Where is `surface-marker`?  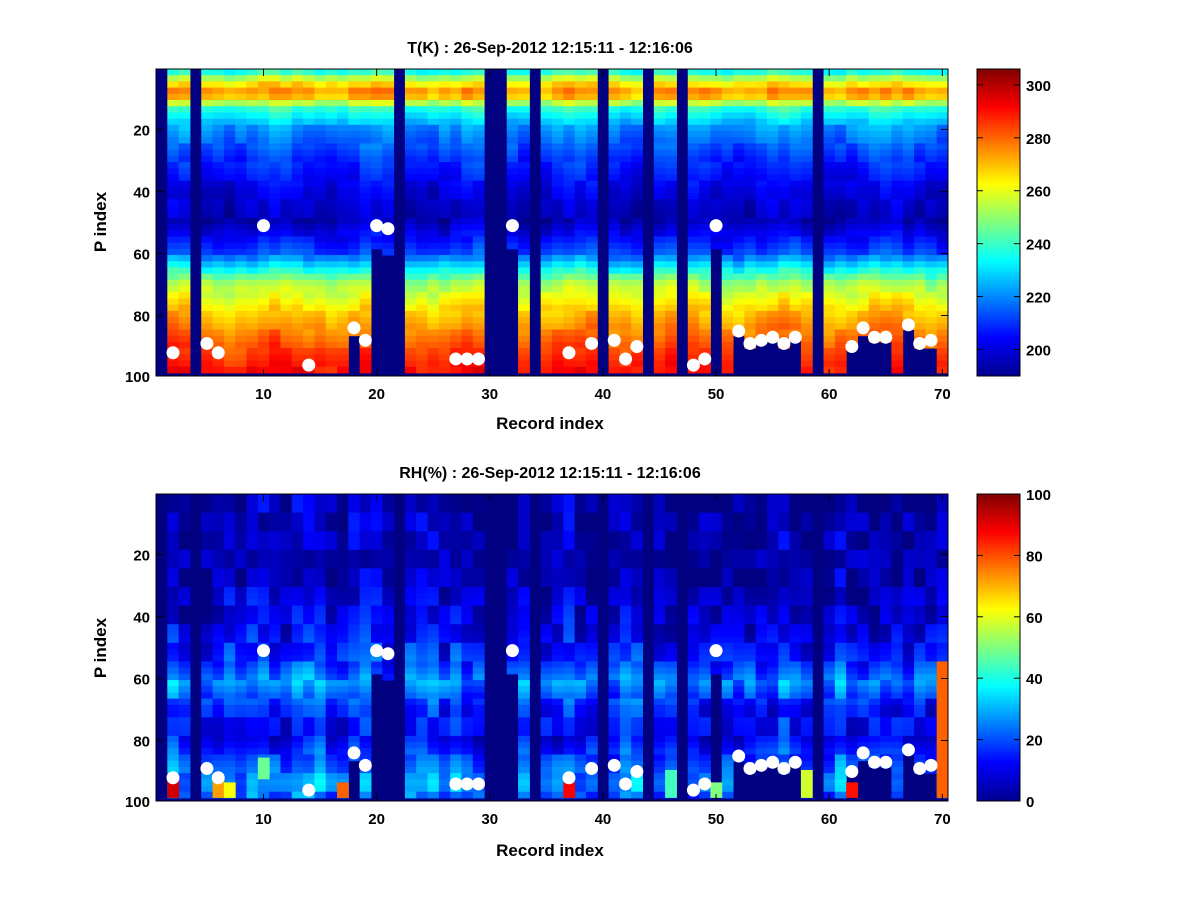 surface-marker is located at coordinates (693, 365).